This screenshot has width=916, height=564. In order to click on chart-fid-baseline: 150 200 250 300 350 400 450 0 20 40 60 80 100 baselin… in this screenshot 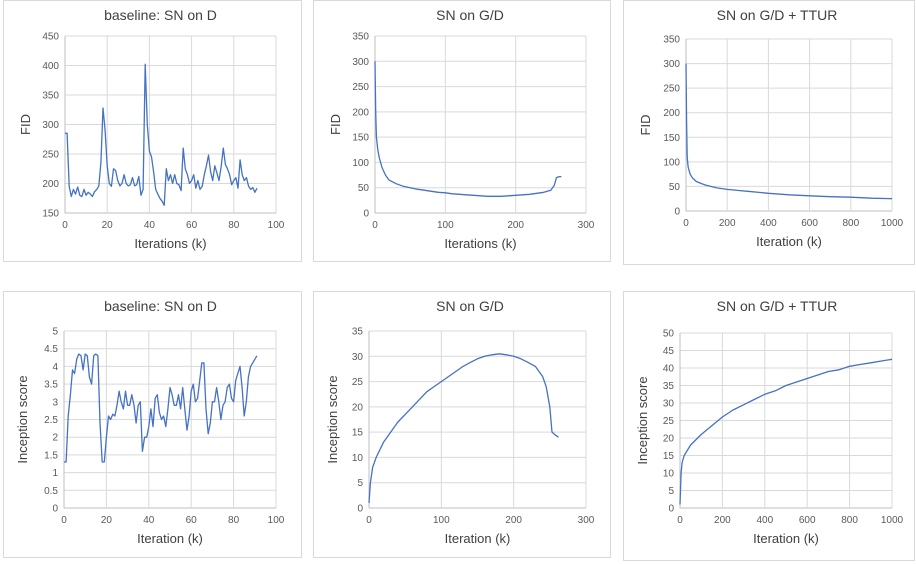, I will do `click(151, 129)`.